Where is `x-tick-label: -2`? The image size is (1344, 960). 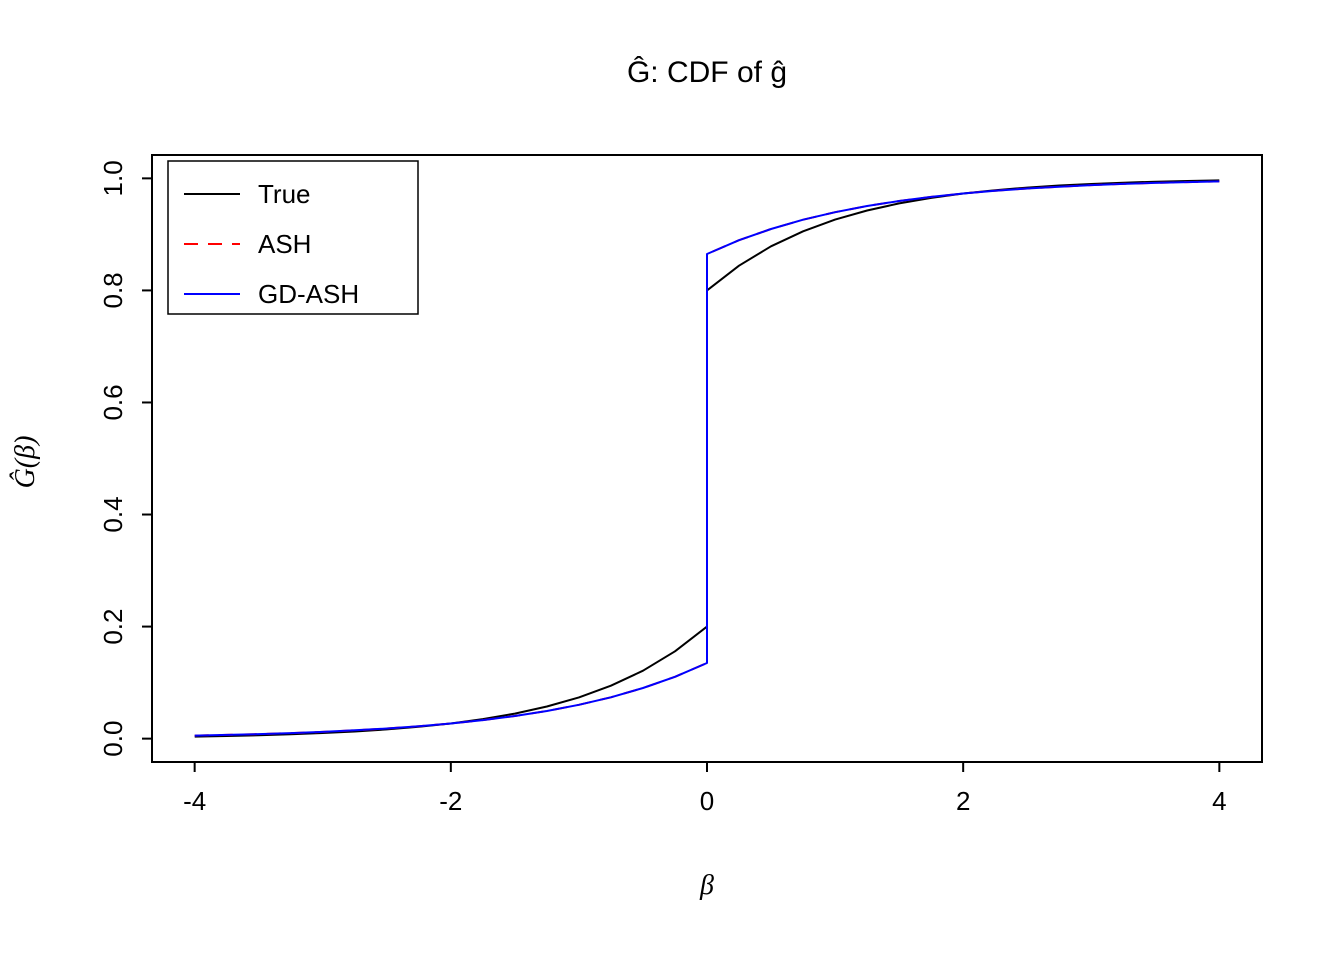 x-tick-label: -2 is located at coordinates (450, 801).